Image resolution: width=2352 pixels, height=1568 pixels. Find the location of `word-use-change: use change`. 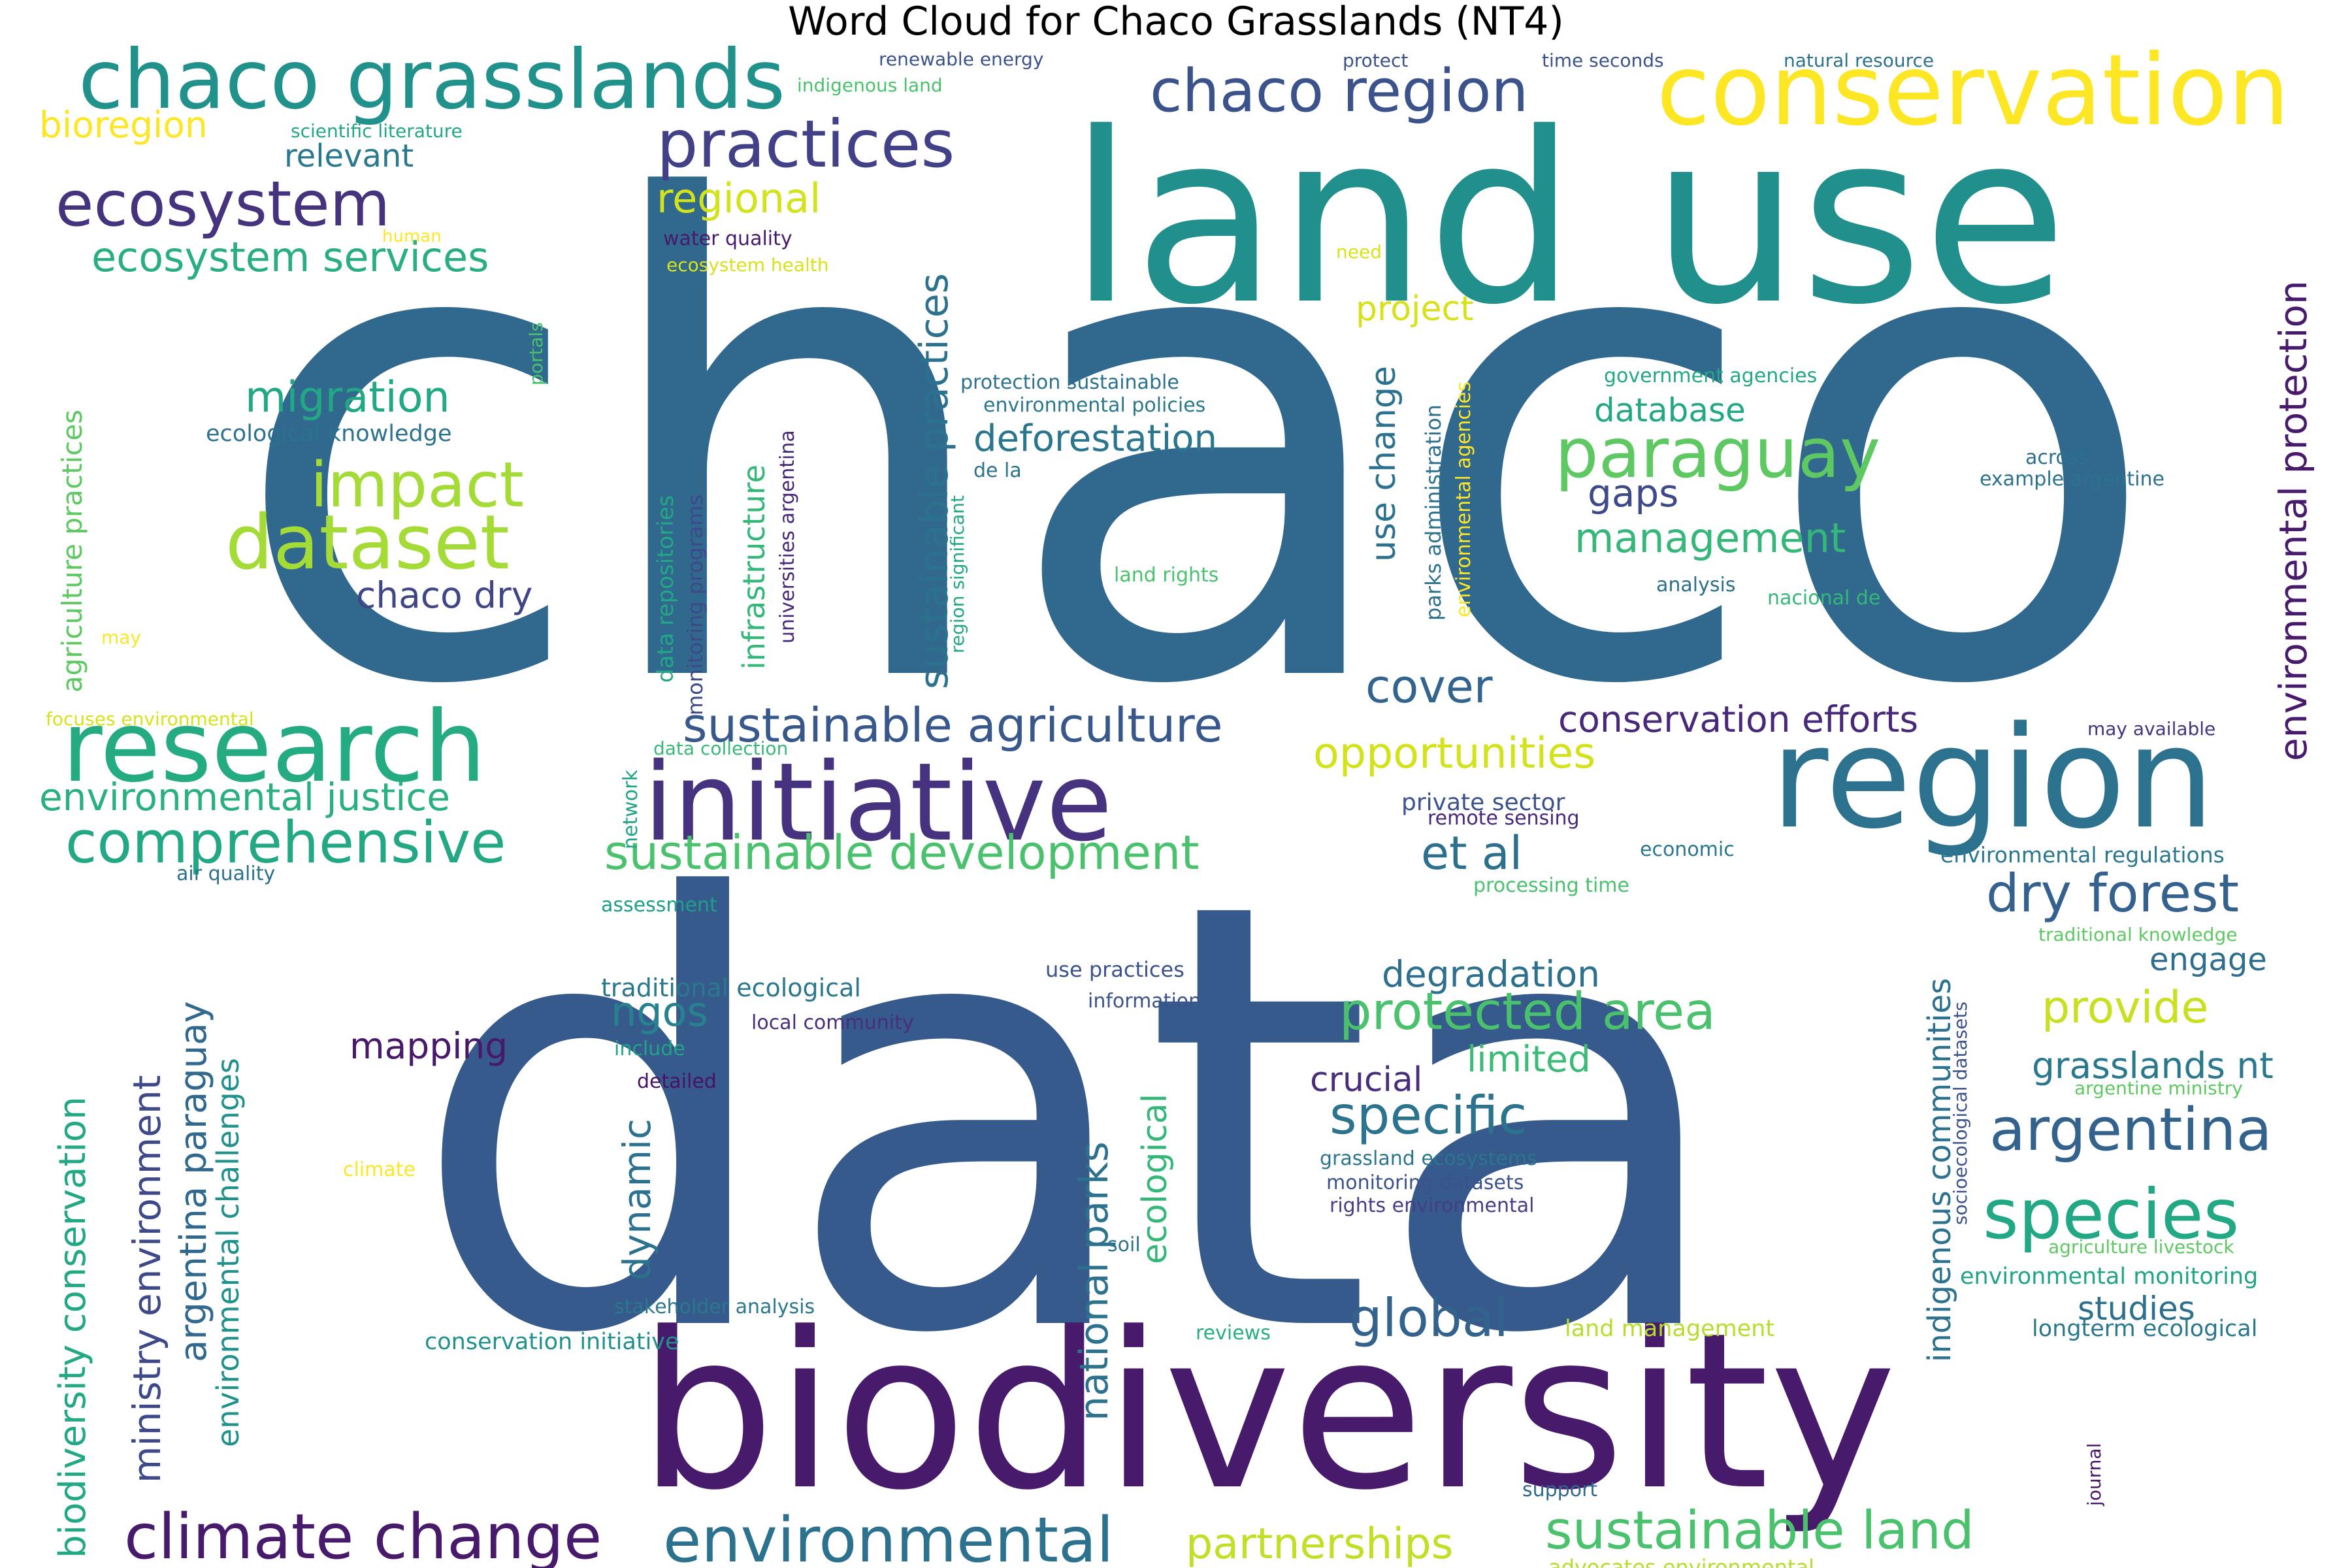

word-use-change: use change is located at coordinates (1383, 464).